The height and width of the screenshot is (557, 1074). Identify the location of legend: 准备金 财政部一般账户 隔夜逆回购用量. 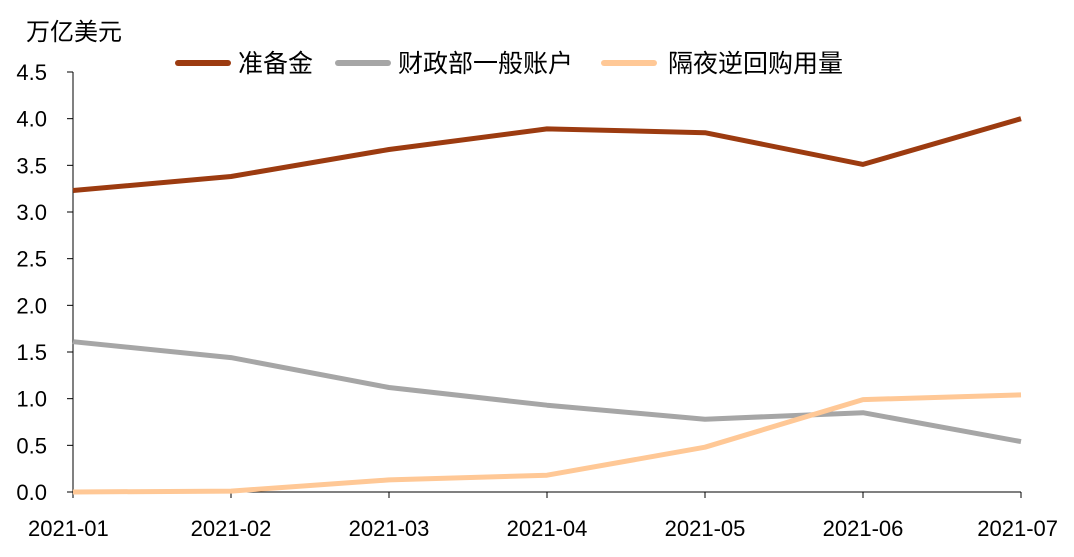
(509, 63).